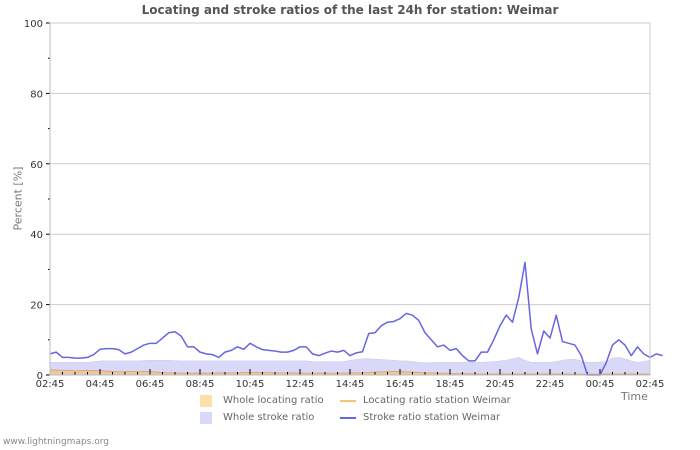  What do you see at coordinates (36, 235) in the screenshot?
I see `y-tick-label: 40` at bounding box center [36, 235].